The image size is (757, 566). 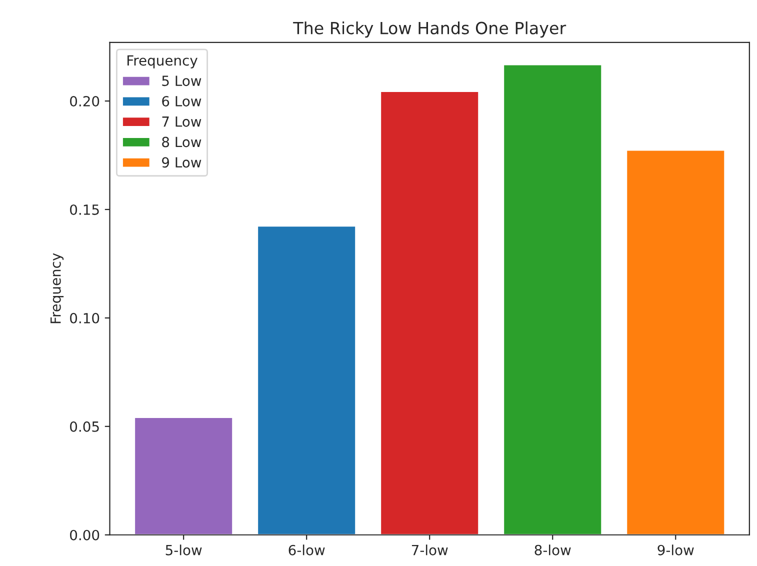 What do you see at coordinates (182, 81) in the screenshot?
I see `legend-label: 5 Low` at bounding box center [182, 81].